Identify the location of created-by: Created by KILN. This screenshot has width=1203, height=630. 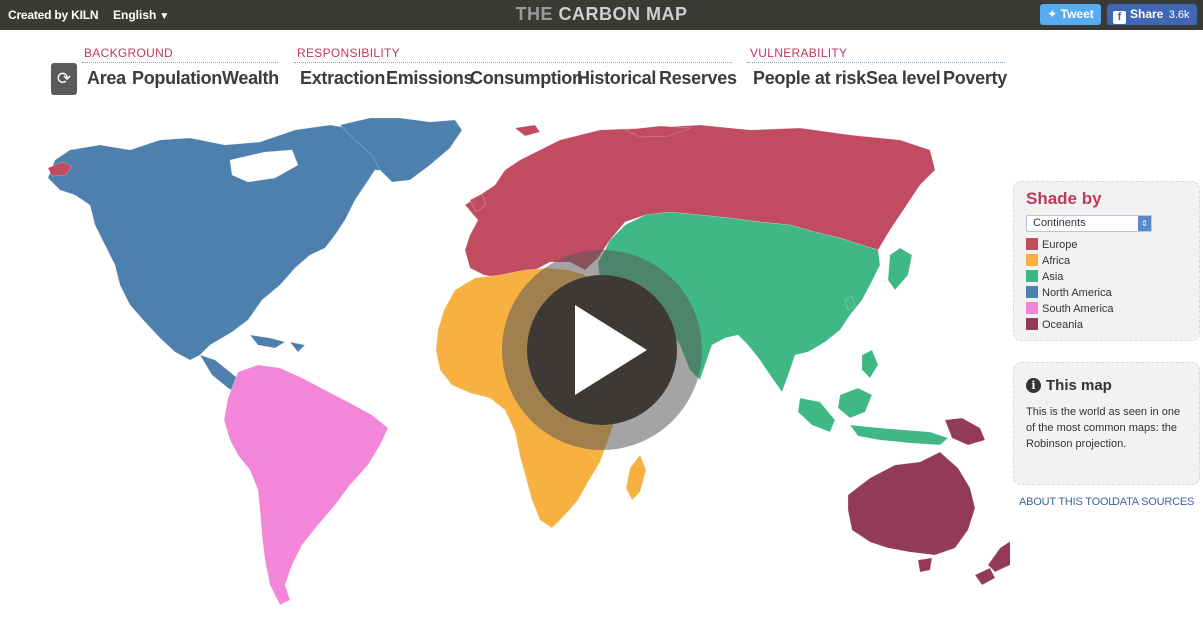
(53, 15).